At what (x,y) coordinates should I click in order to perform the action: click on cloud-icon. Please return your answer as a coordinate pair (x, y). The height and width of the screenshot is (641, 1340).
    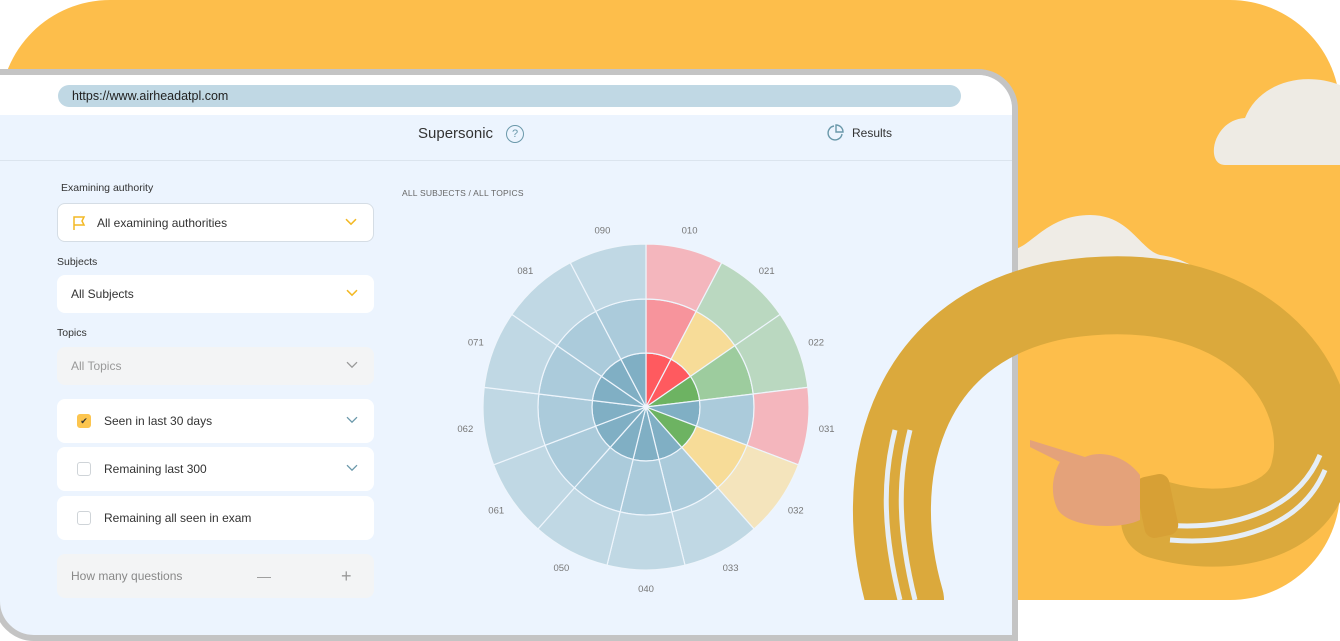
    Looking at the image, I should click on (1276, 122).